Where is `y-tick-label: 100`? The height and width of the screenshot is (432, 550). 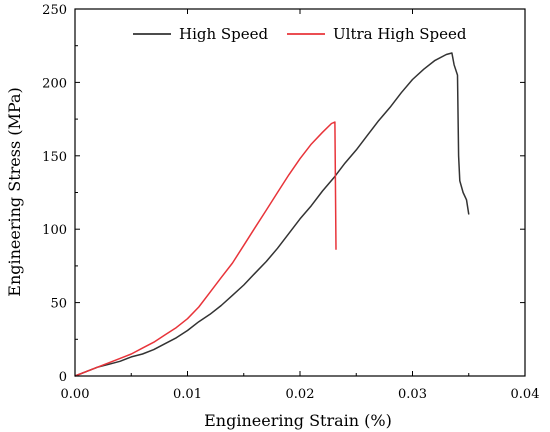 y-tick-label: 100 is located at coordinates (54, 230).